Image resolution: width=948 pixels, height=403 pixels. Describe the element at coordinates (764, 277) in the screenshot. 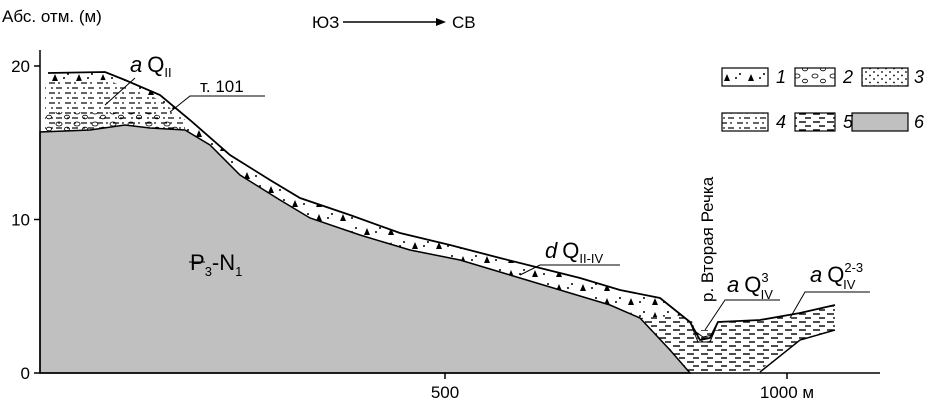

I see `sup: 3` at that location.